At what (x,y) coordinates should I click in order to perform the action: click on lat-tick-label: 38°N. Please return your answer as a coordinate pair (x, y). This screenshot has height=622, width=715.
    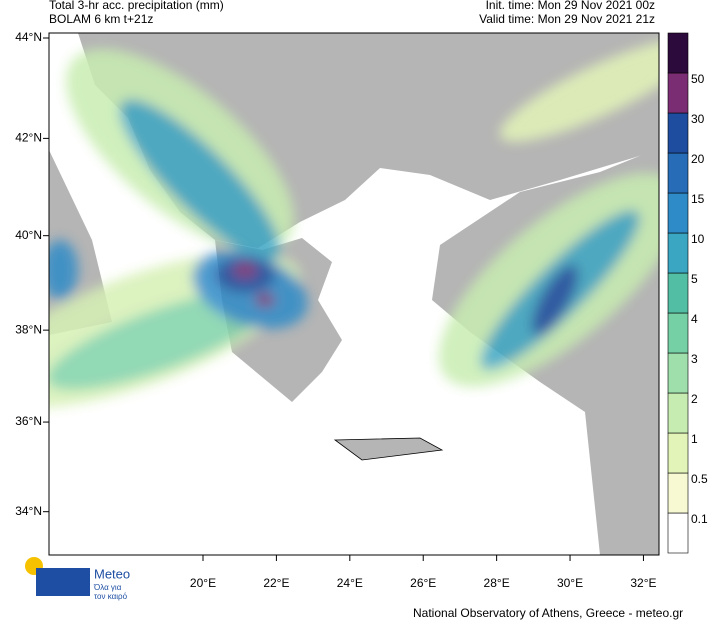
    Looking at the image, I should click on (28, 329).